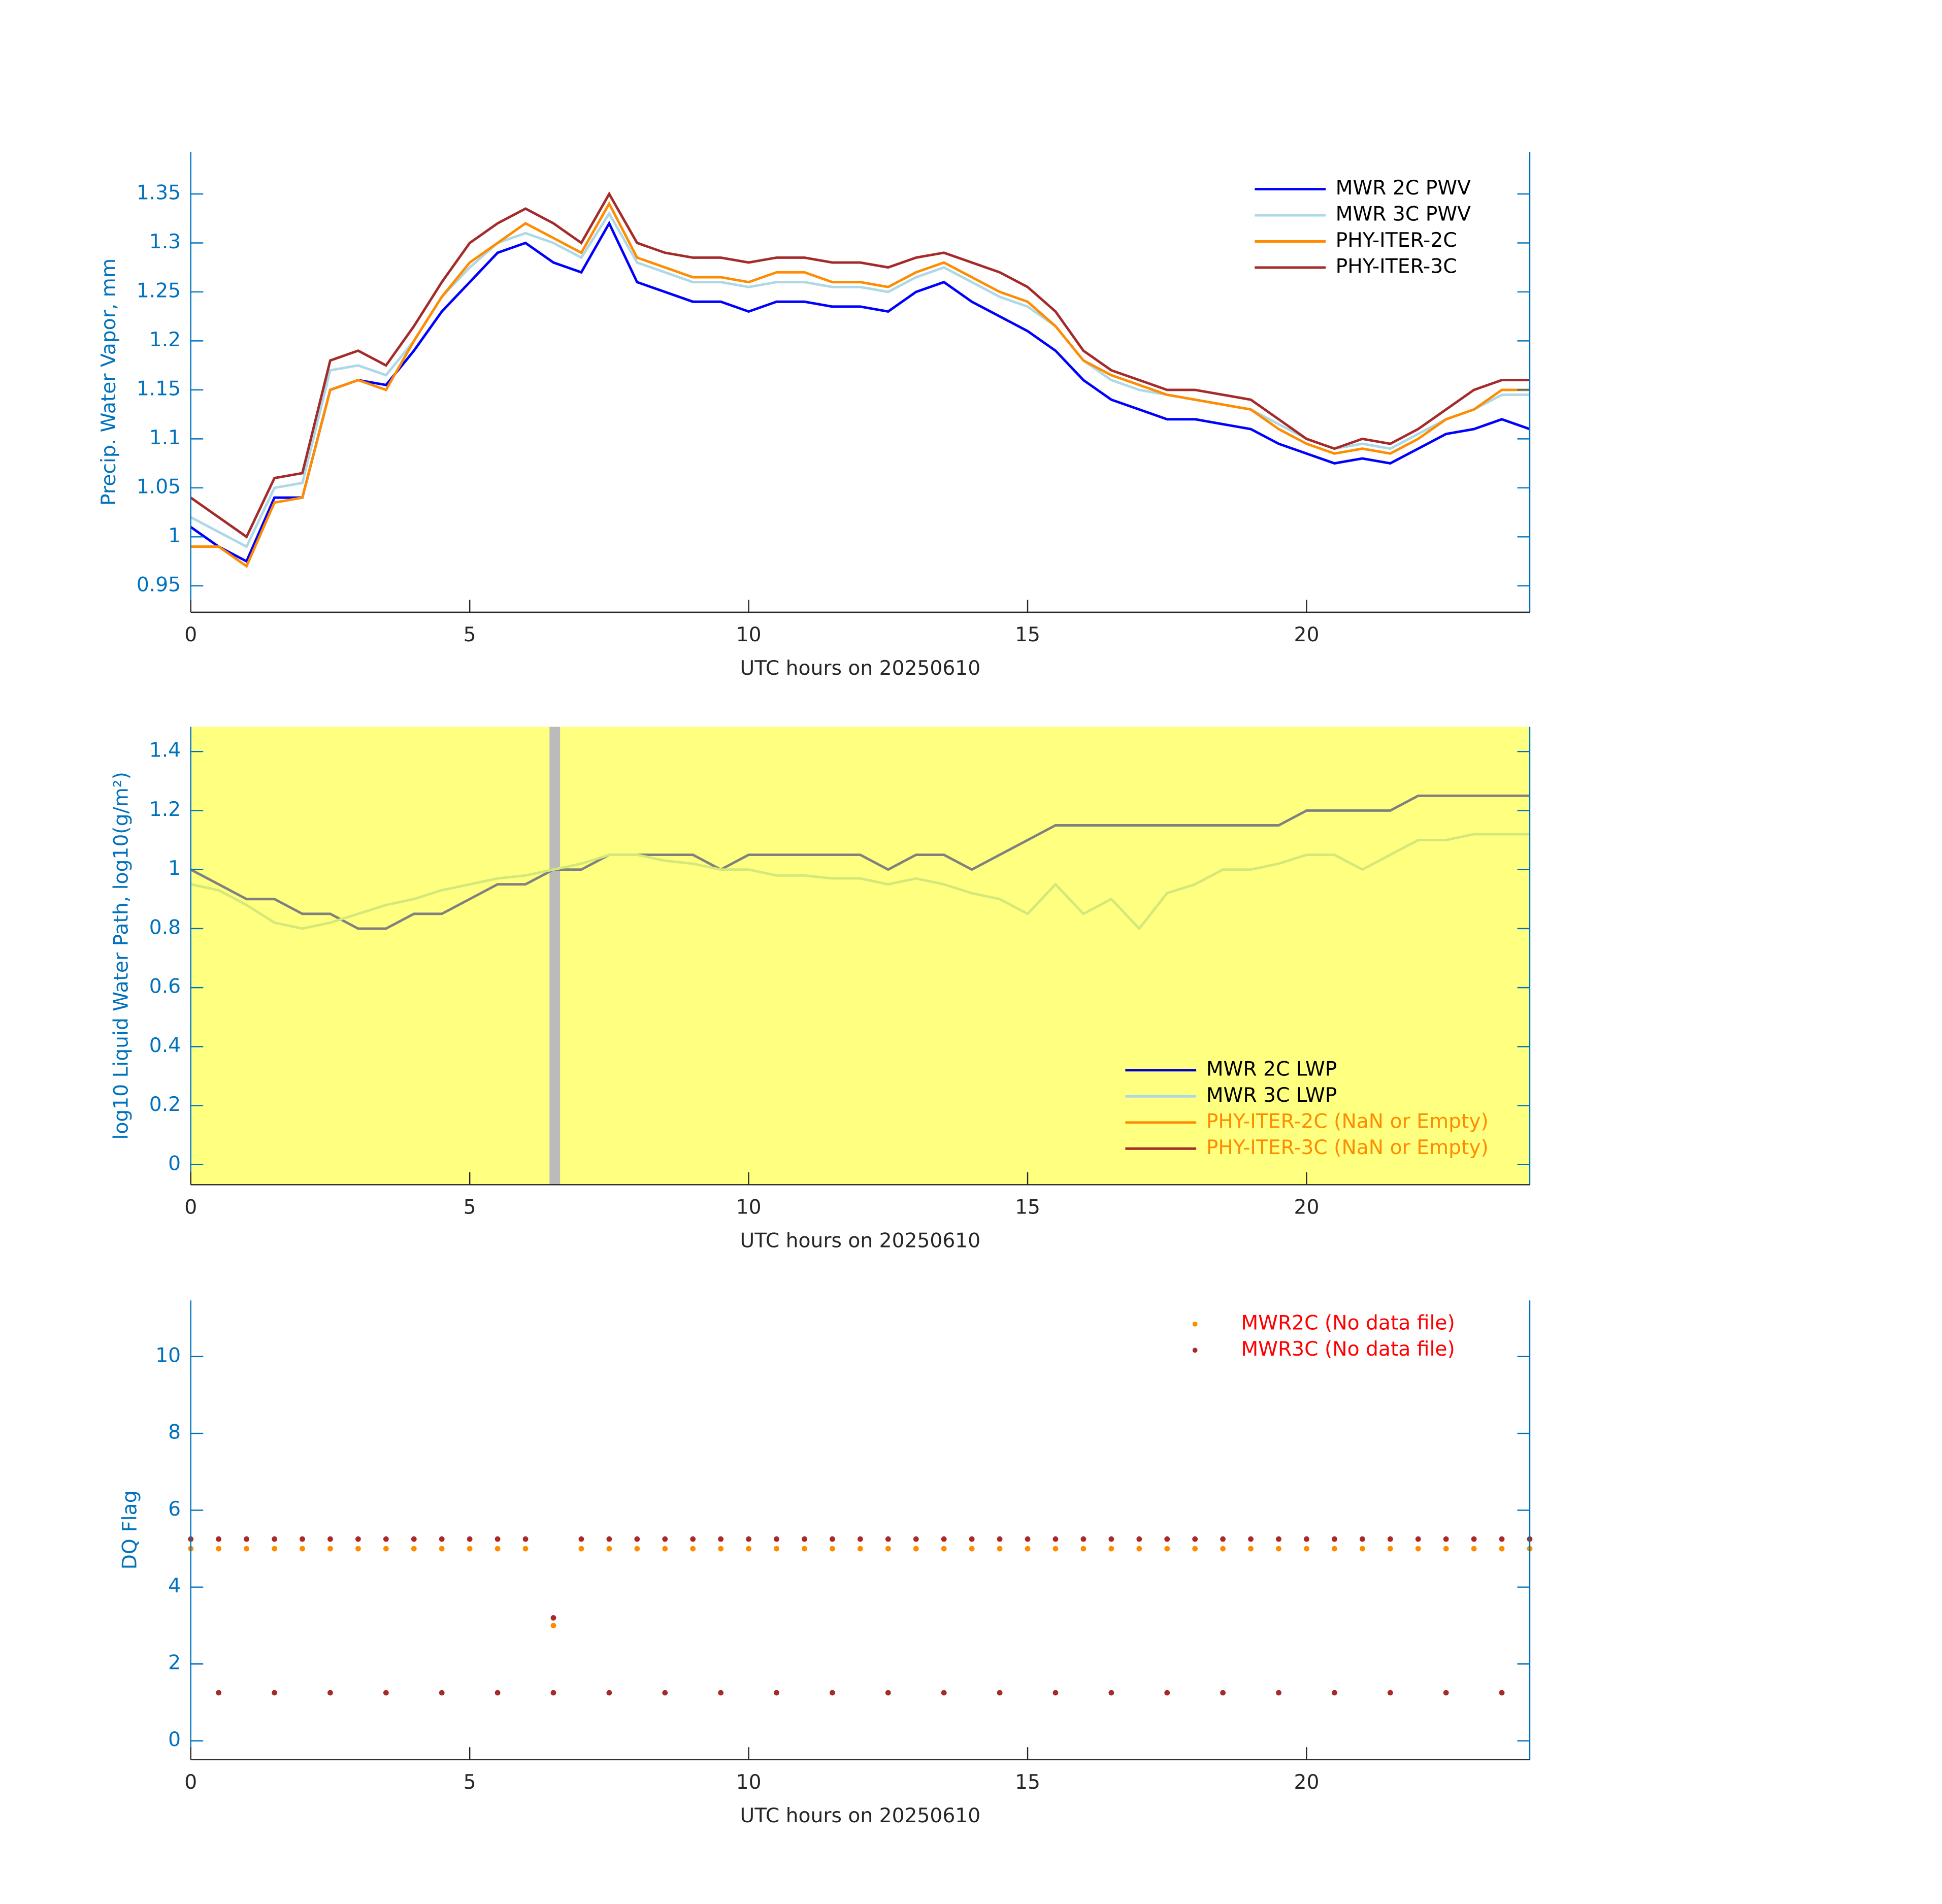 The image size is (1942, 1904). What do you see at coordinates (555, 956) in the screenshot?
I see `shaded-region` at bounding box center [555, 956].